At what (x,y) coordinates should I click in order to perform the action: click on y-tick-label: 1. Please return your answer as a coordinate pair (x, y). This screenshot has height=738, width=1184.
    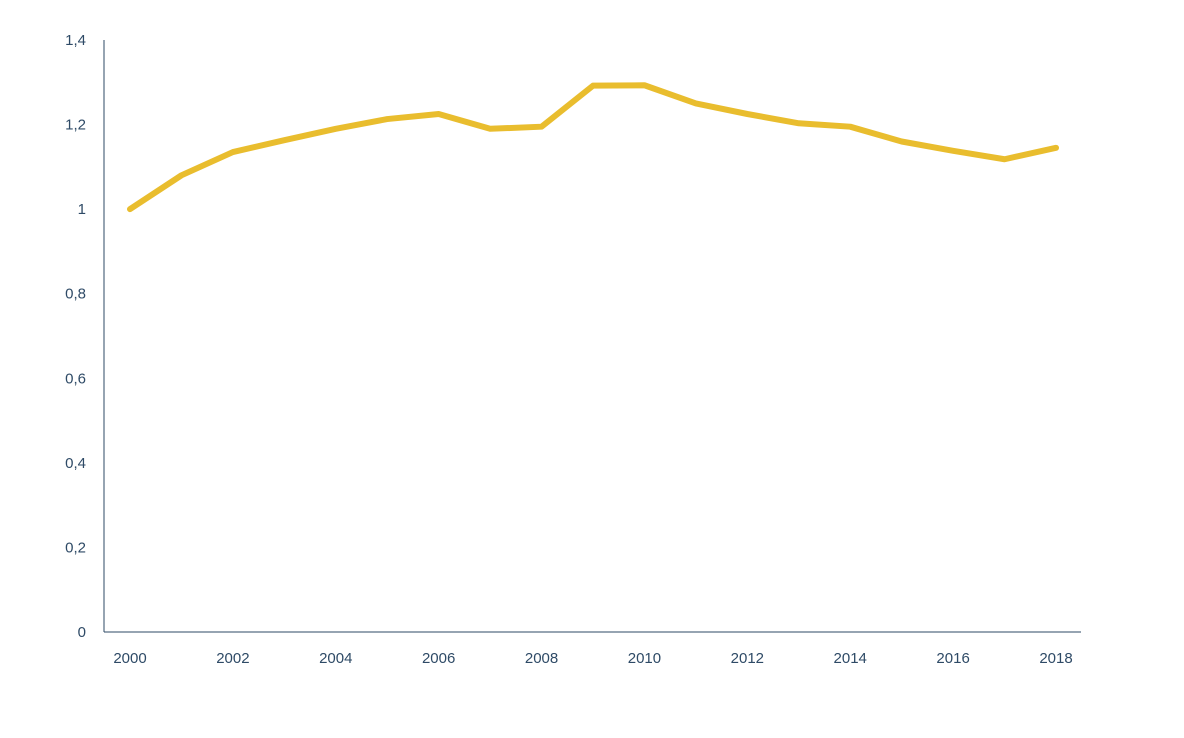
    Looking at the image, I should click on (82, 209).